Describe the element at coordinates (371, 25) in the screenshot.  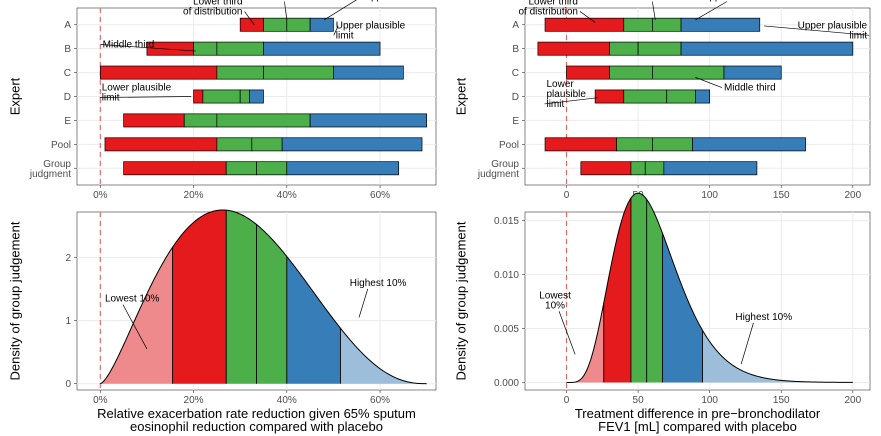
I see `panel-a-annotation-text: Upper plausible` at that location.